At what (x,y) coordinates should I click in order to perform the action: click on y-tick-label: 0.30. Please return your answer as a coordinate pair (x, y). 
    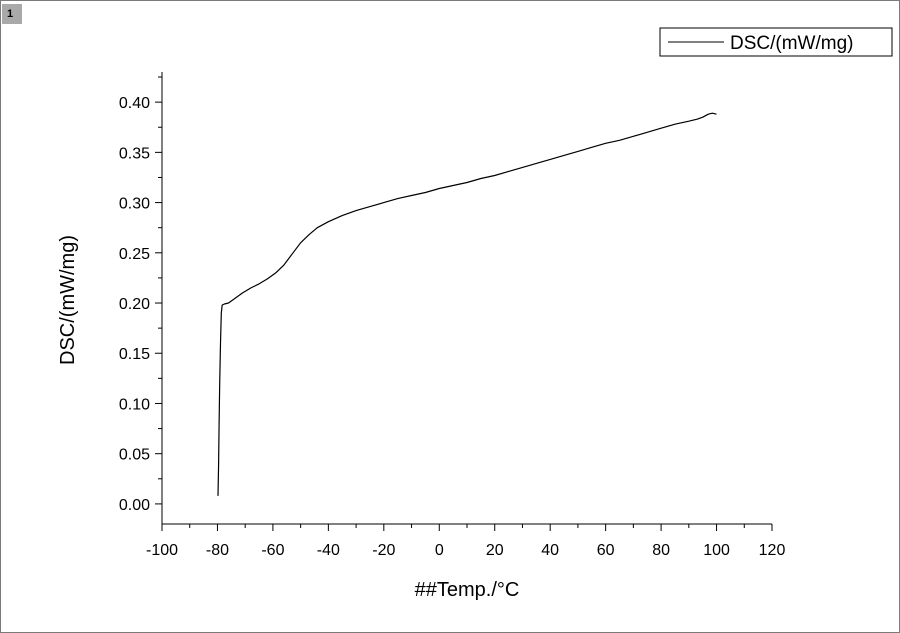
    Looking at the image, I should click on (134, 204).